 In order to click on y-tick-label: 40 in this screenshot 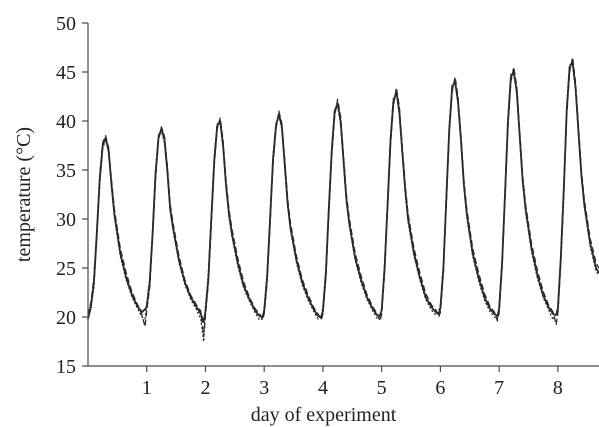, I will do `click(66, 122)`.